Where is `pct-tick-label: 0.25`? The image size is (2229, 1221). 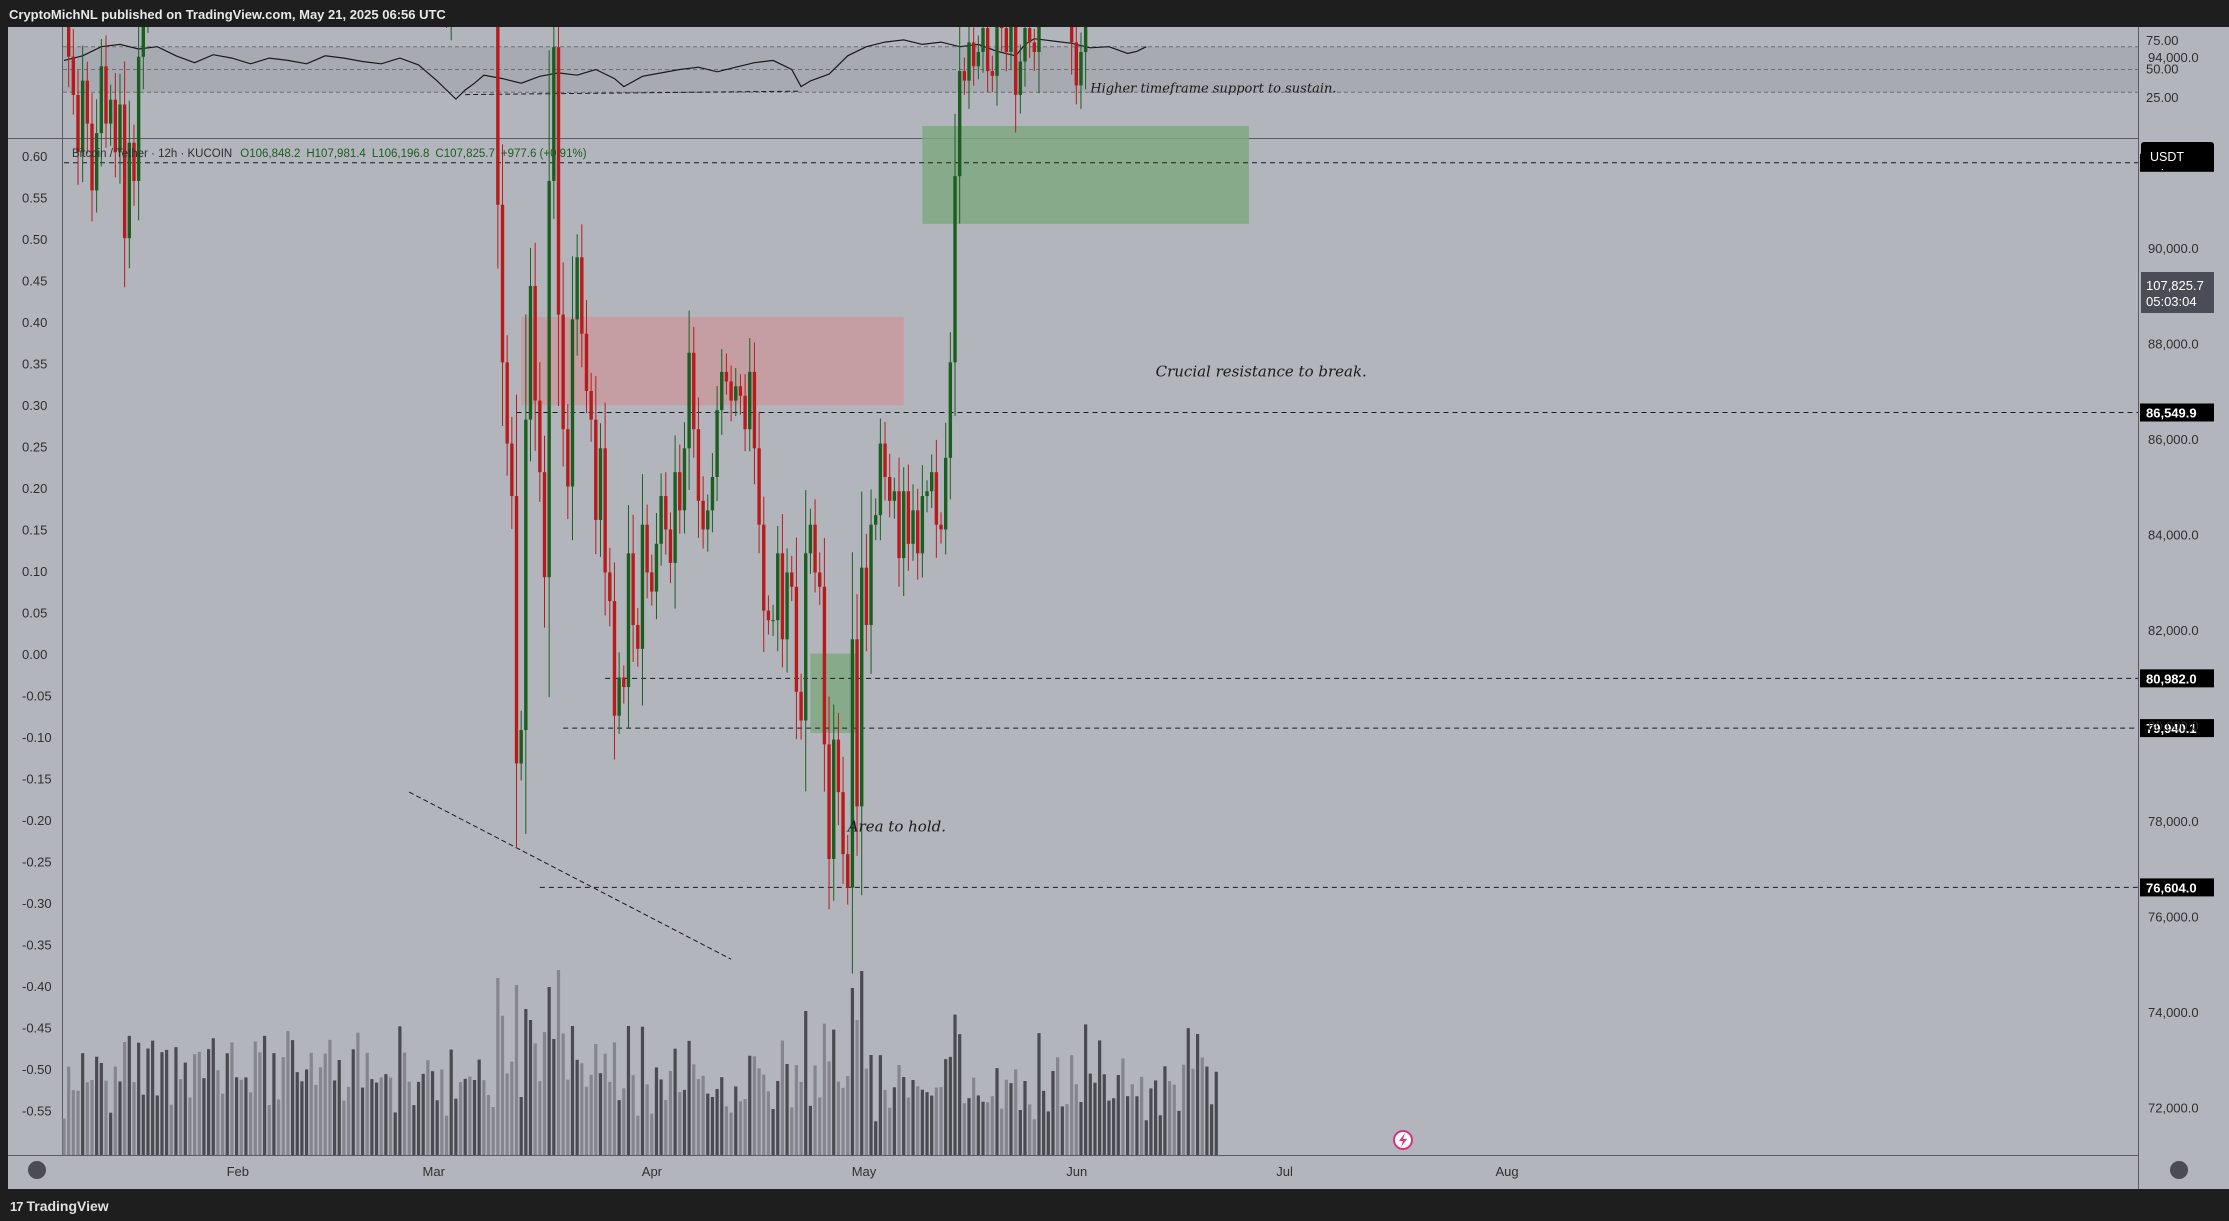
pct-tick-label: 0.25 is located at coordinates (34, 447).